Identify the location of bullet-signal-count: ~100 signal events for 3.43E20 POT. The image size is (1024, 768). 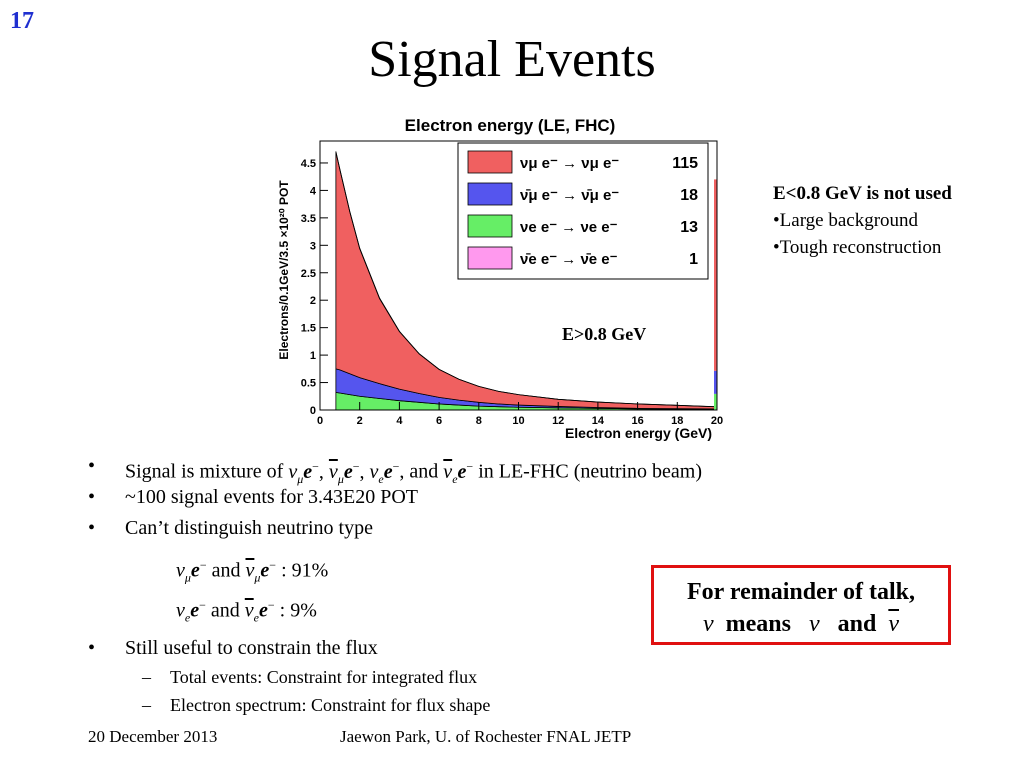
(395, 498).